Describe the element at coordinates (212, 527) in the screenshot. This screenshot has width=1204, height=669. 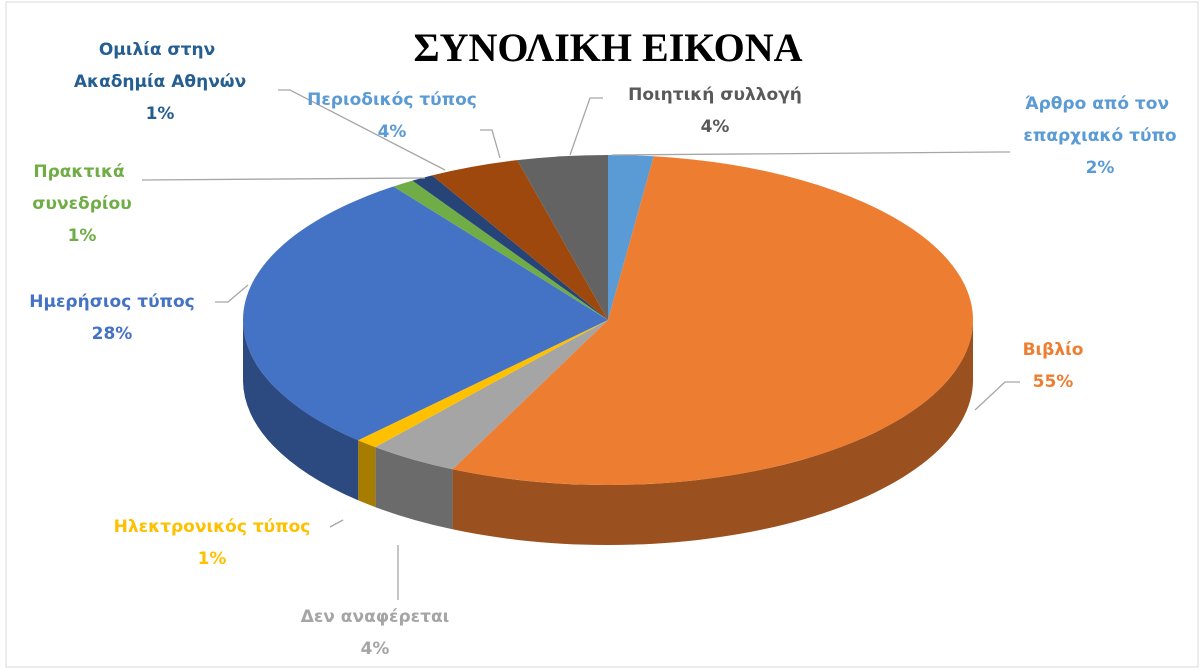
I see `data-label-name: Ηλεκτρονικός τύπος` at that location.